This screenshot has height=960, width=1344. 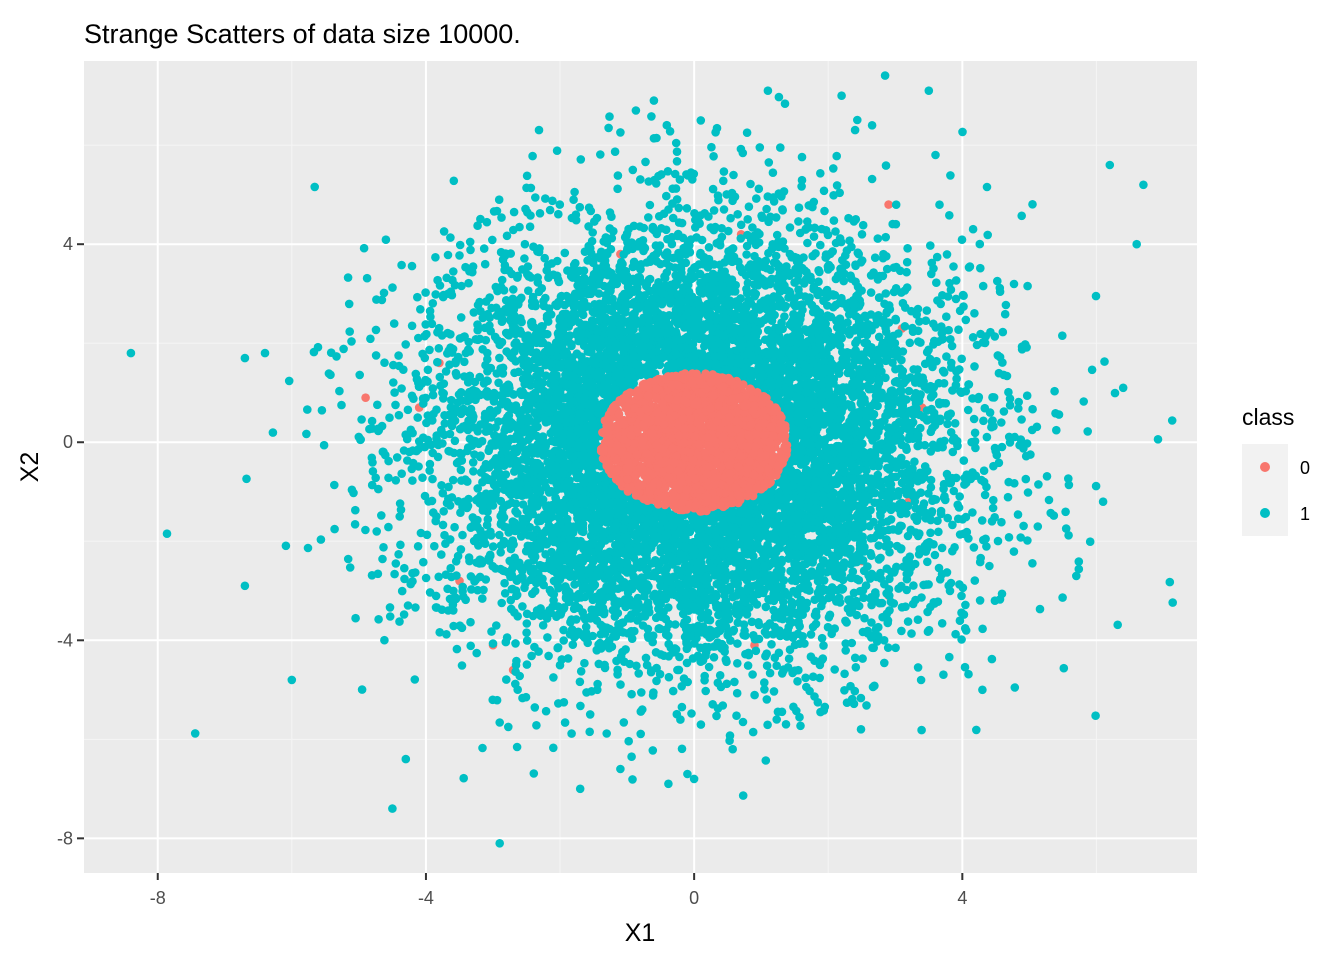 What do you see at coordinates (302, 34) in the screenshot?
I see `chart-title: Strange Scatters of data size 10000.` at bounding box center [302, 34].